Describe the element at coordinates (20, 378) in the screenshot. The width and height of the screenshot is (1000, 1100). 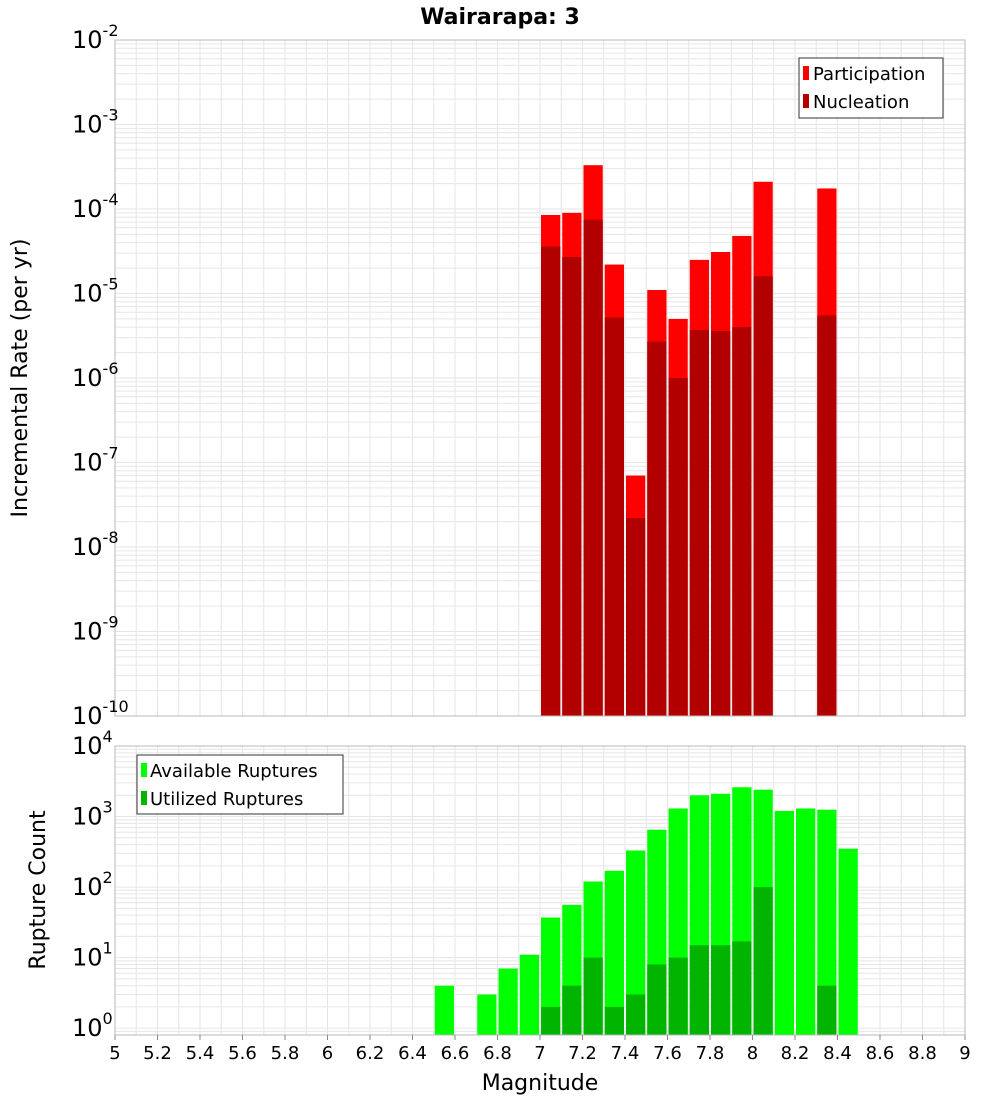
I see `top-y-axis-label: Incremental Rate (per yr)` at that location.